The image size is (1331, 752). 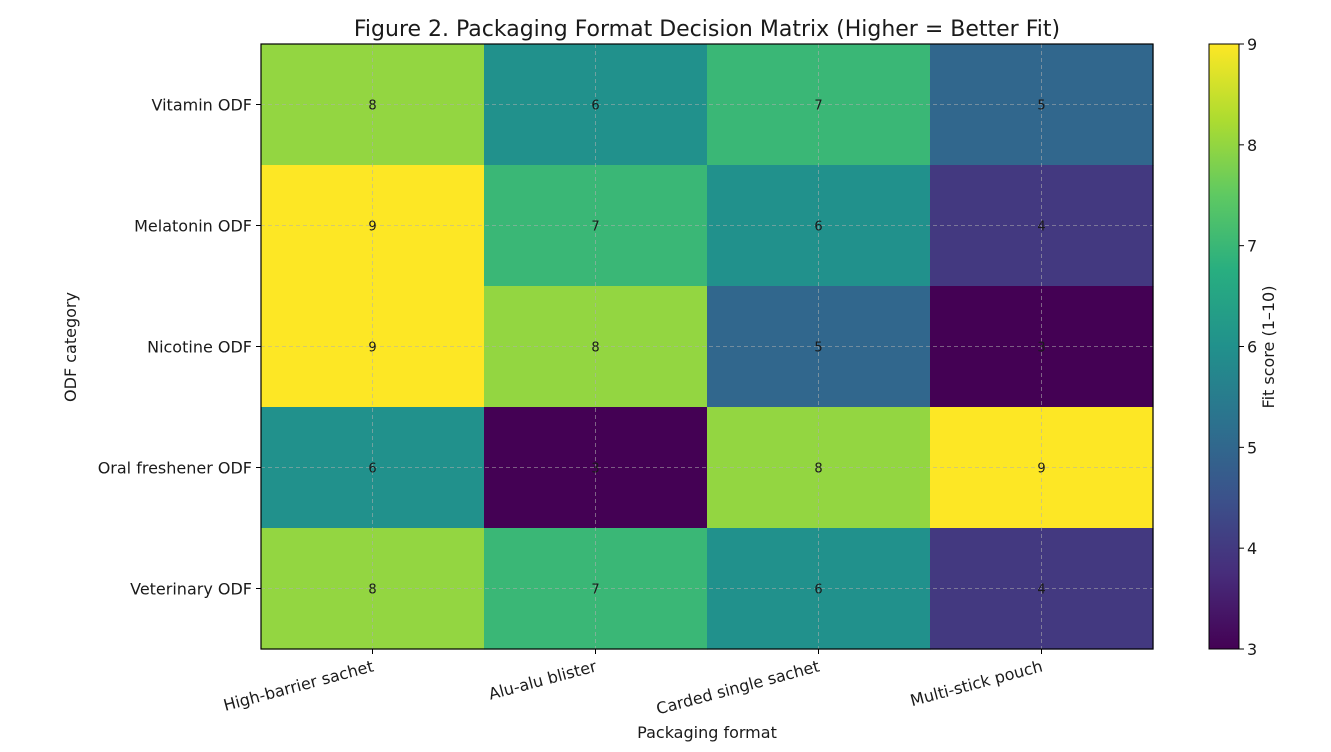 What do you see at coordinates (191, 589) in the screenshot?
I see `y-tick-label: Veterinary ODF` at bounding box center [191, 589].